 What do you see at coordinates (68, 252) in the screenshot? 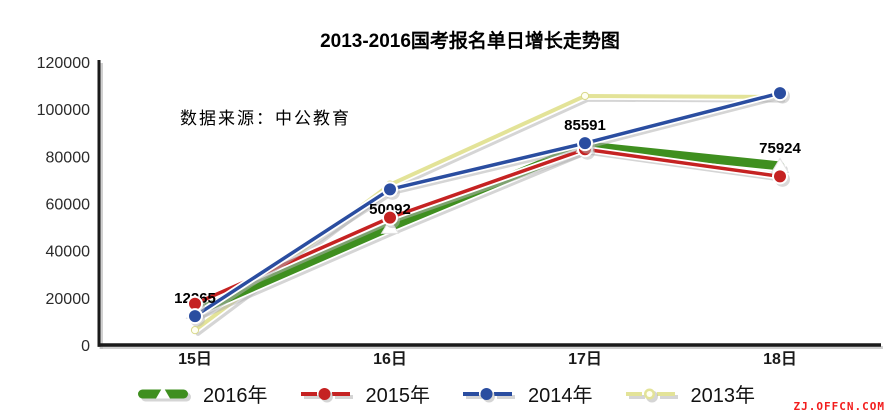
I see `y-tick-label: 40000` at bounding box center [68, 252].